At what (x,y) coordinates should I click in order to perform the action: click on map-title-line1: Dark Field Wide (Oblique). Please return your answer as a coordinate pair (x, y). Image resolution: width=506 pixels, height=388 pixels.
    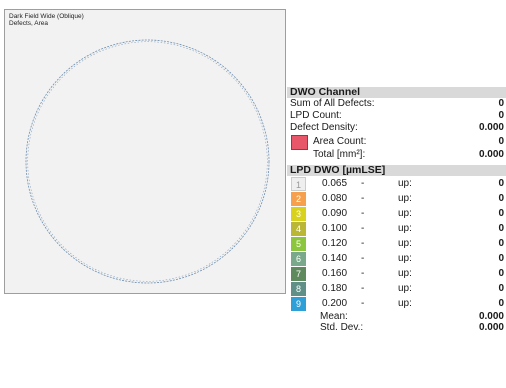
    Looking at the image, I should click on (46, 16).